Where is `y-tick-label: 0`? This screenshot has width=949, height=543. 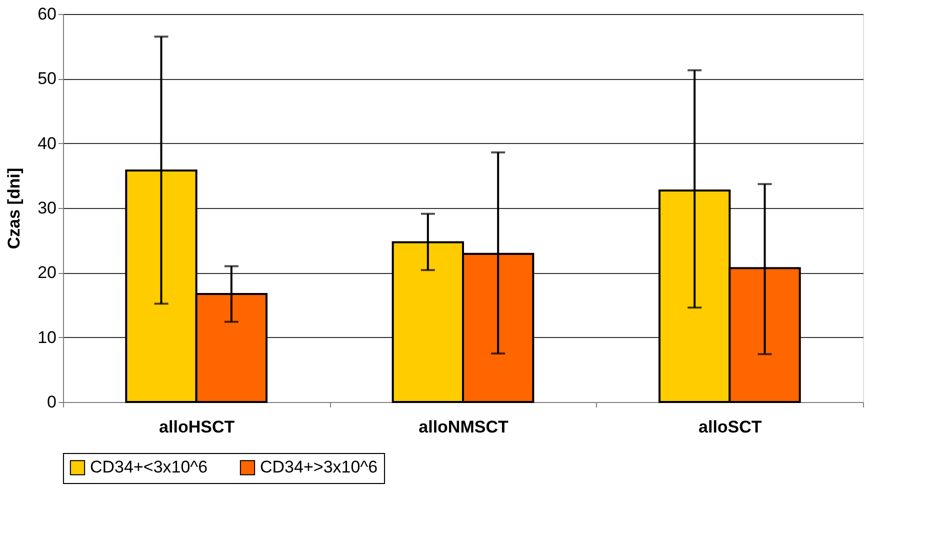
y-tick-label: 0 is located at coordinates (51, 402).